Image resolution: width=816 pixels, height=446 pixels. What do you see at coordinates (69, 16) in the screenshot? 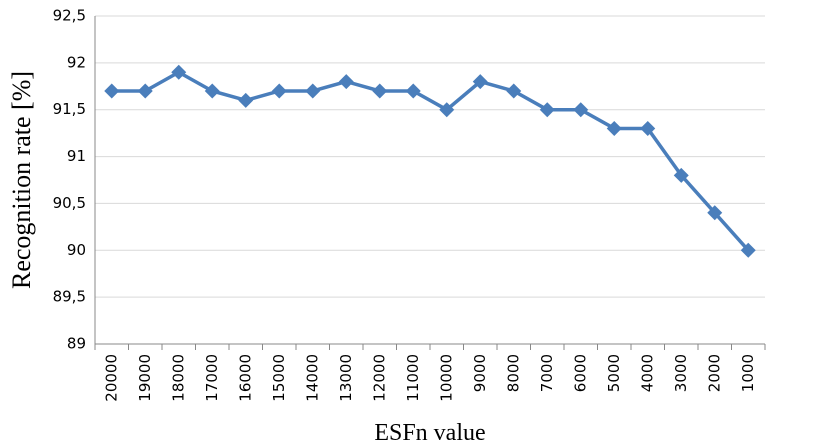
I see `y-tick-label: 92,5` at bounding box center [69, 16].